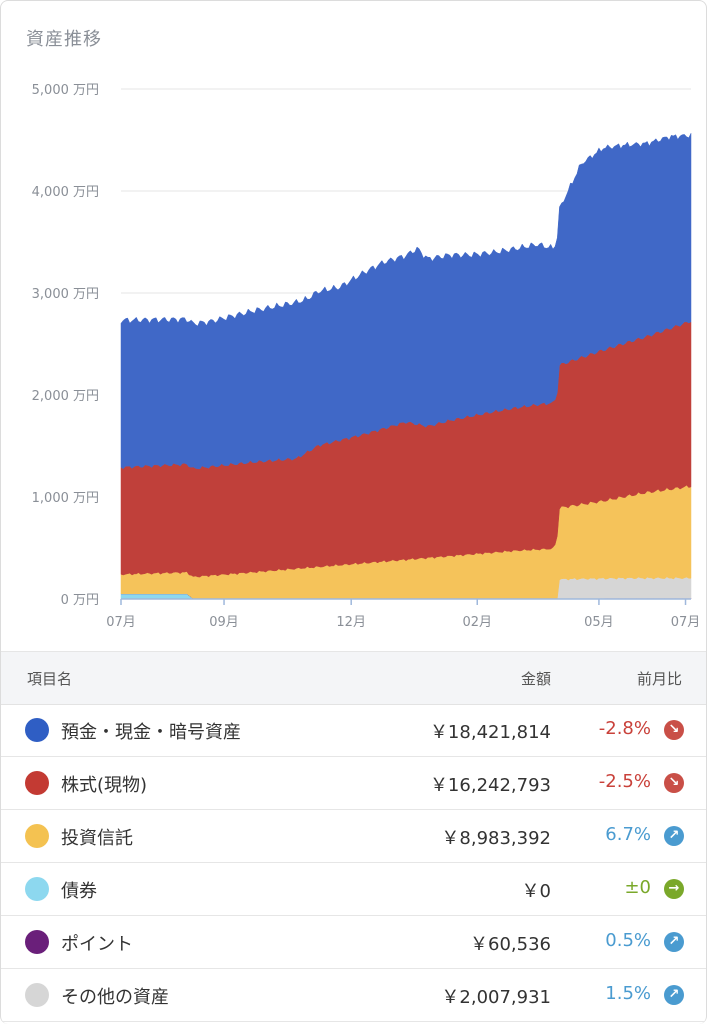 Image resolution: width=709 pixels, height=1024 pixels. Describe the element at coordinates (353, 678) in the screenshot. I see `table-header: 項目名 金額 前月比` at that location.